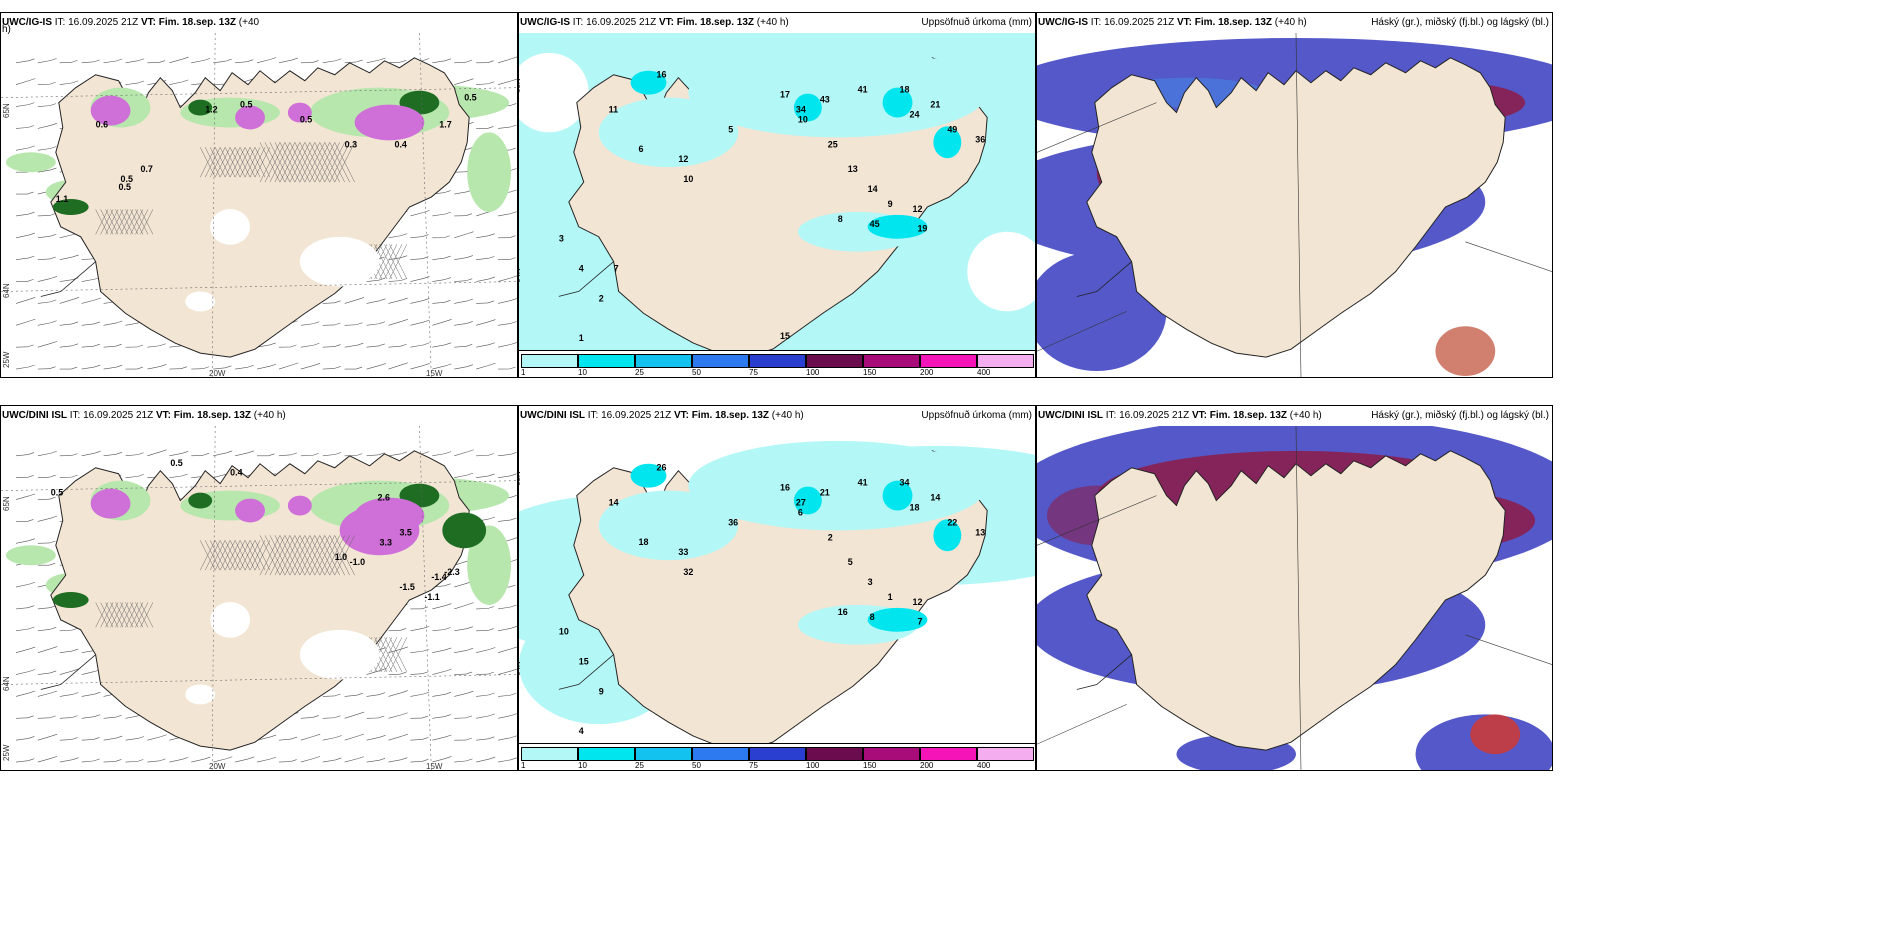 The width and height of the screenshot is (1900, 950). What do you see at coordinates (6, 29) in the screenshot?
I see `lead-time-wrap: h)` at bounding box center [6, 29].